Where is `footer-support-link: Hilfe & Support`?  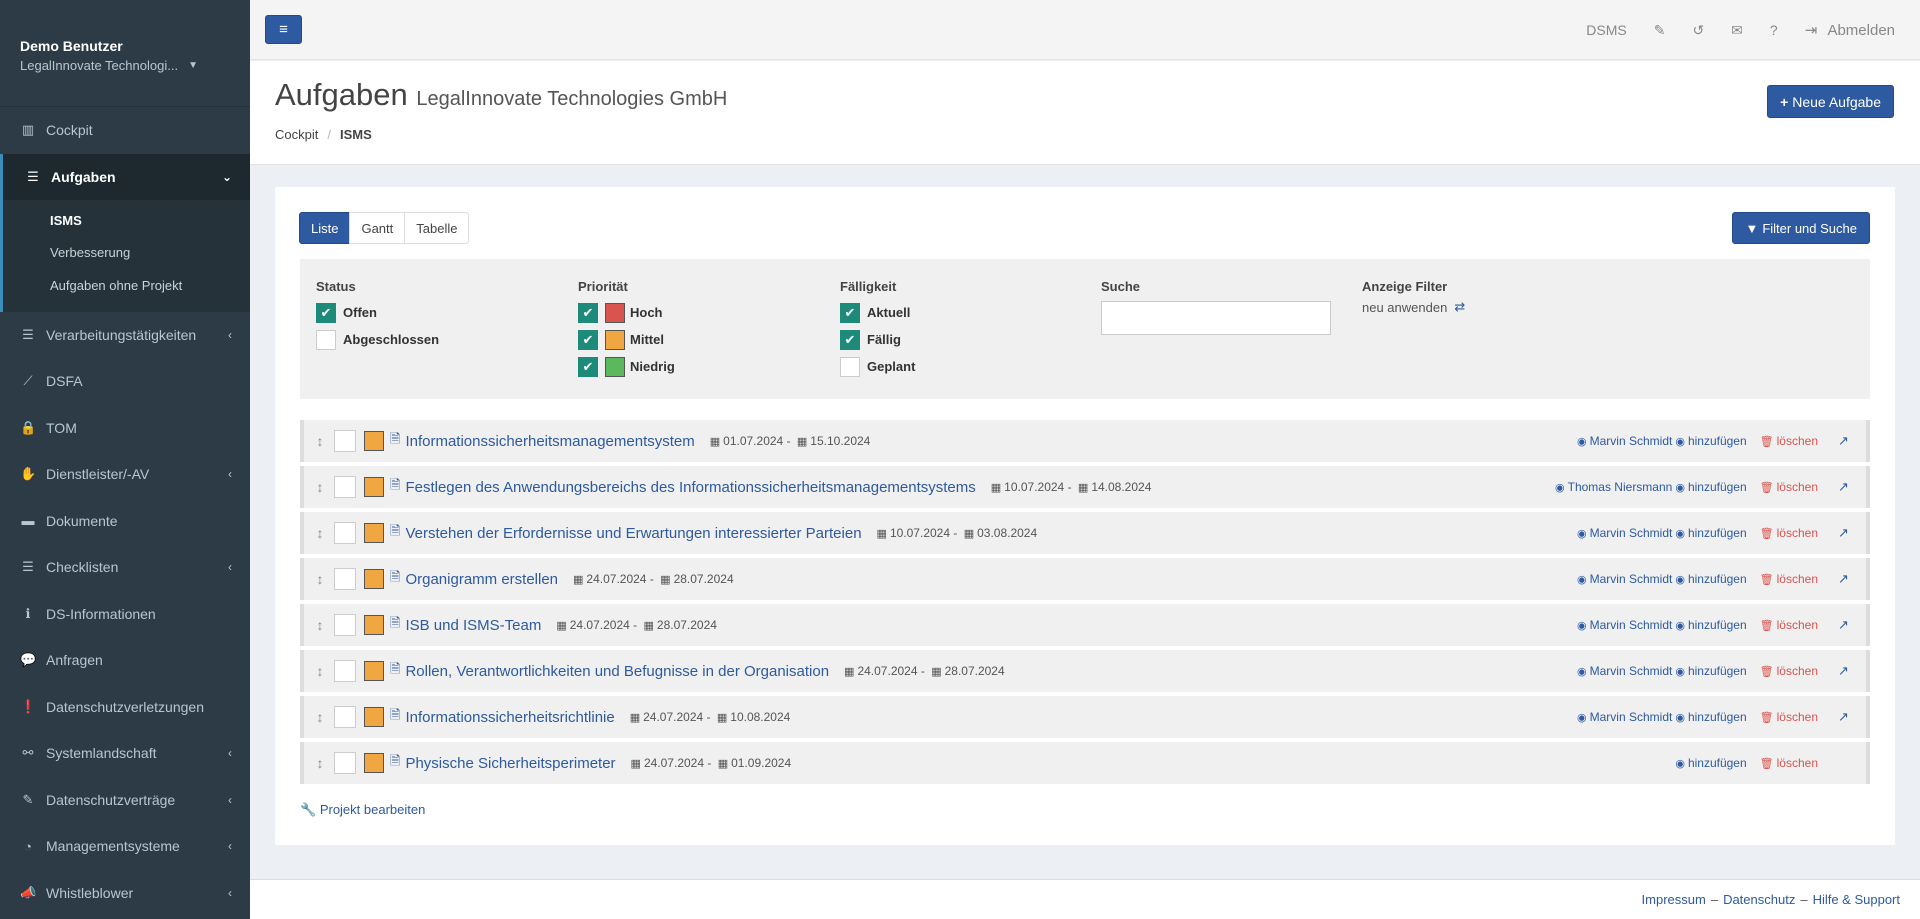
footer-support-link: Hilfe & Support is located at coordinates (1856, 899).